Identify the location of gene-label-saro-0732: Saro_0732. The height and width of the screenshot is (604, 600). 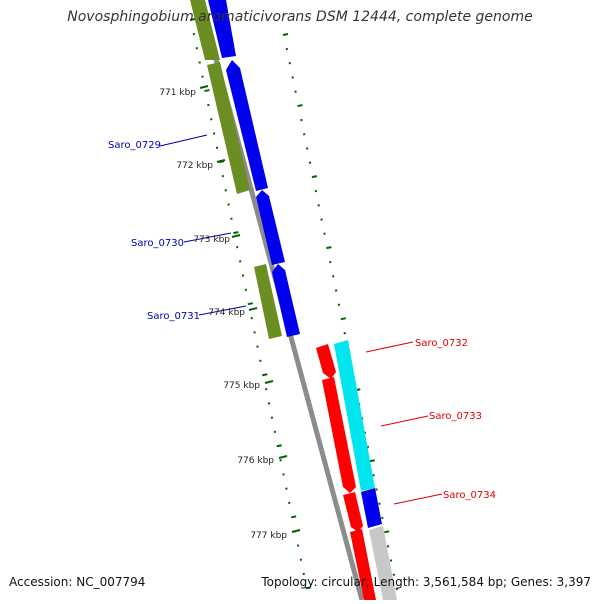
(441, 343).